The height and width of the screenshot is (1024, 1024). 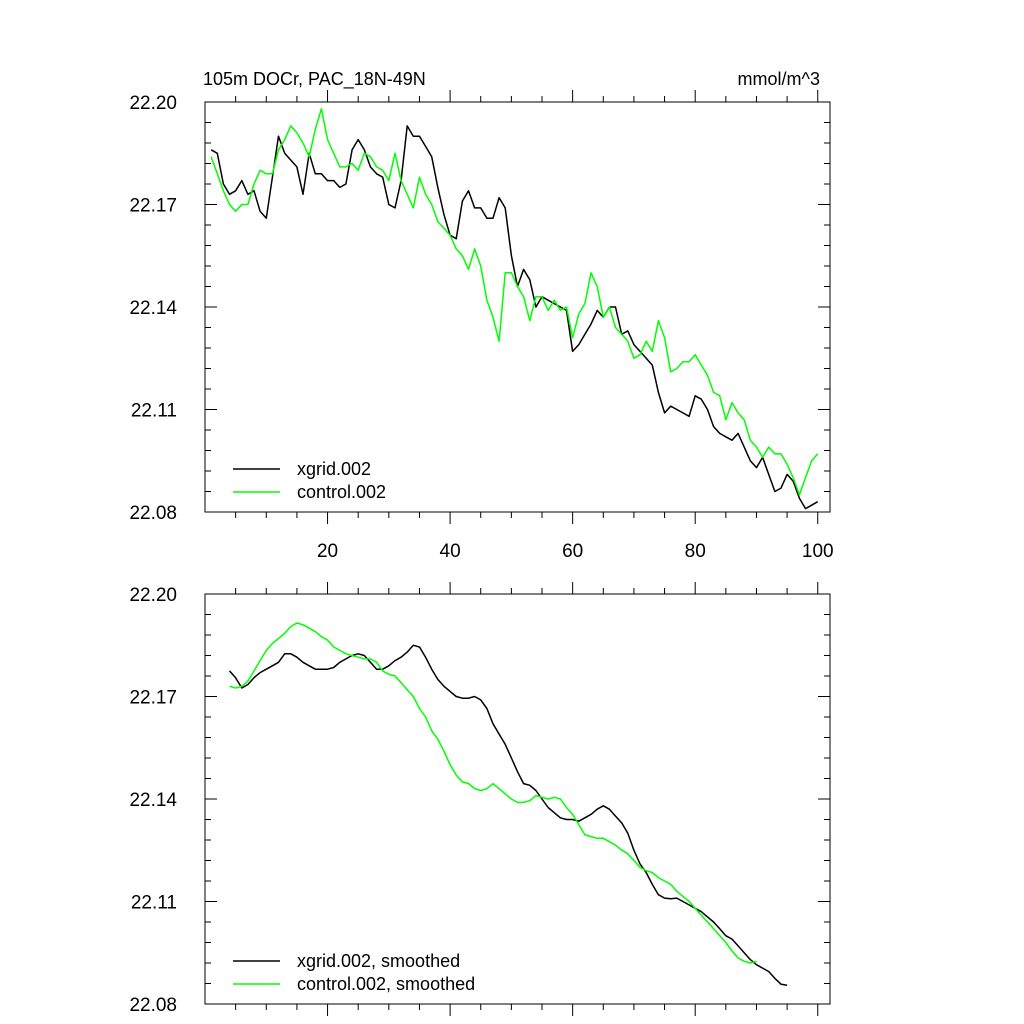 What do you see at coordinates (341, 492) in the screenshot?
I see `legend-label: control.002` at bounding box center [341, 492].